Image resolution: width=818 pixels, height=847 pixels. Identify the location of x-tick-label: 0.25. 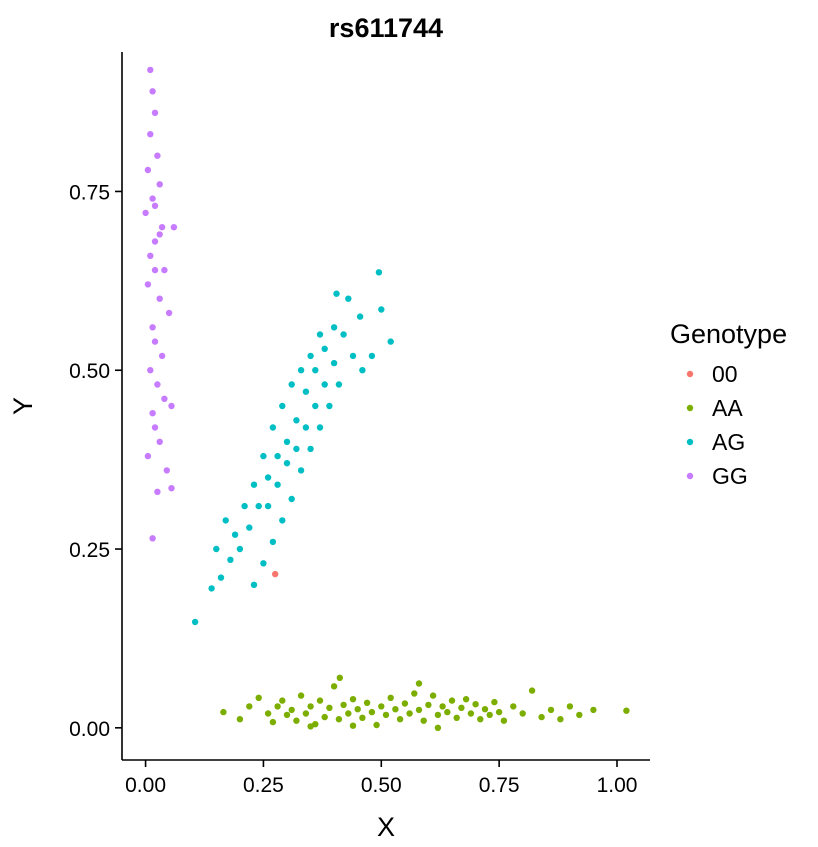
(263, 785).